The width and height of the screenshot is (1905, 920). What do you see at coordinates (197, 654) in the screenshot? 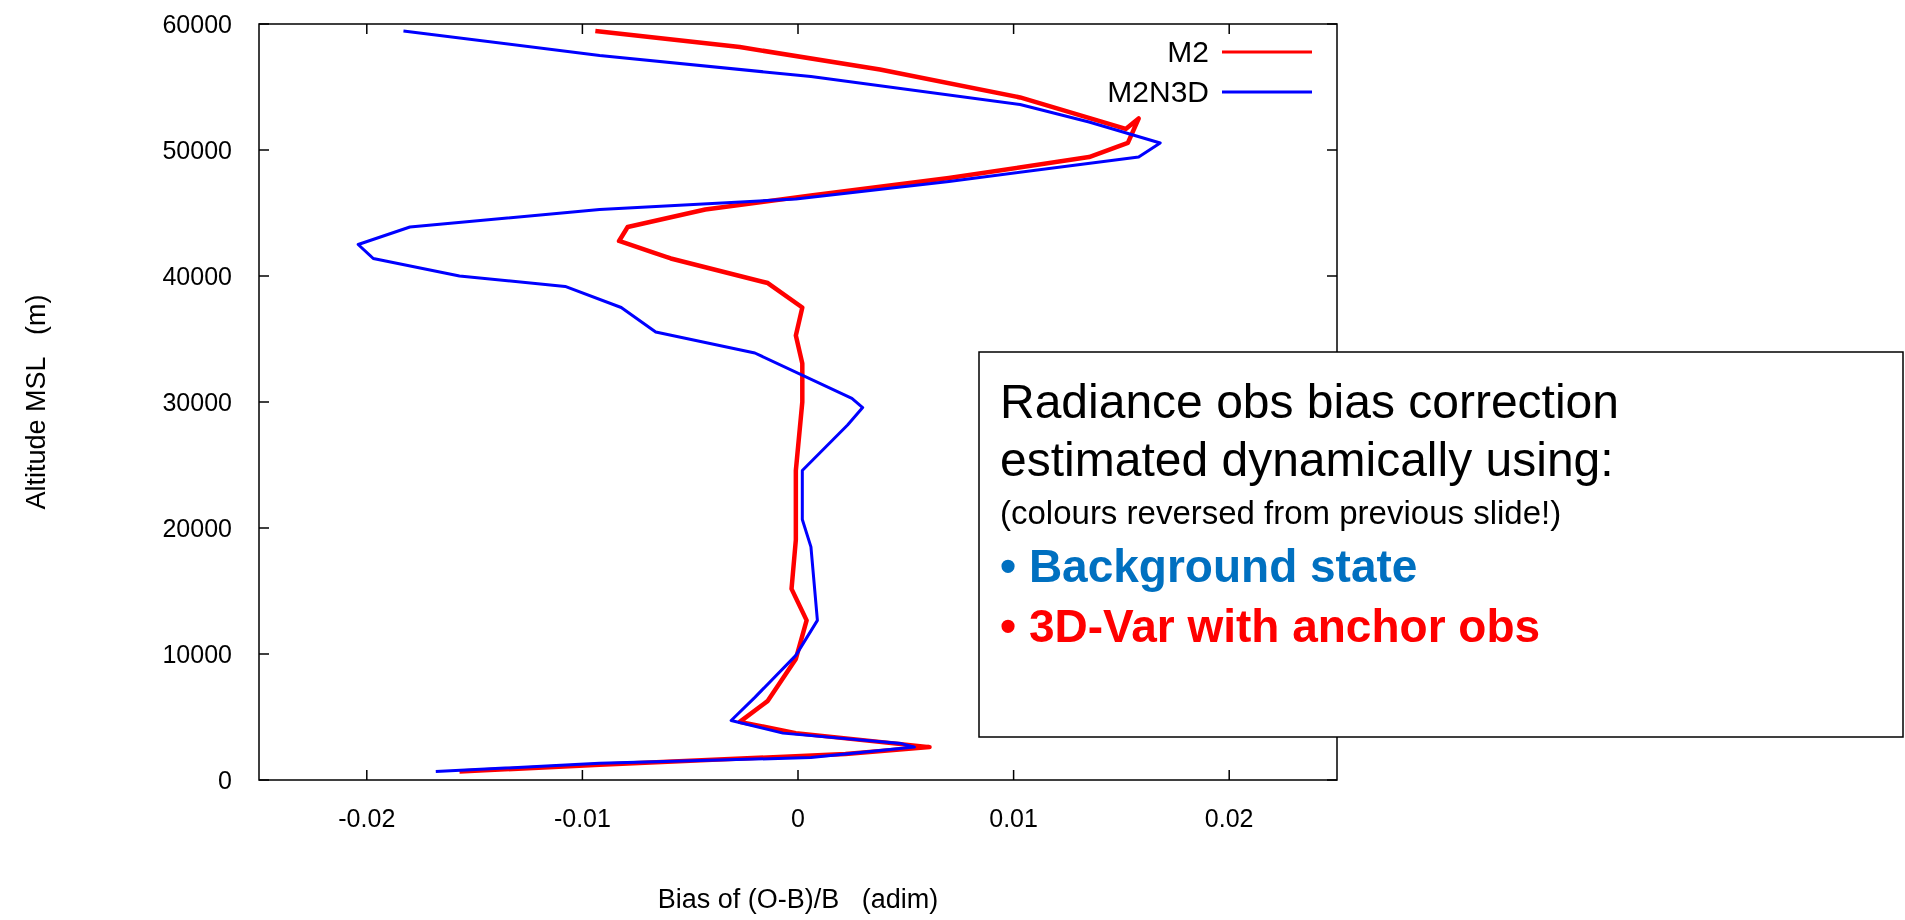
I see `y-tick-label: 10000` at bounding box center [197, 654].